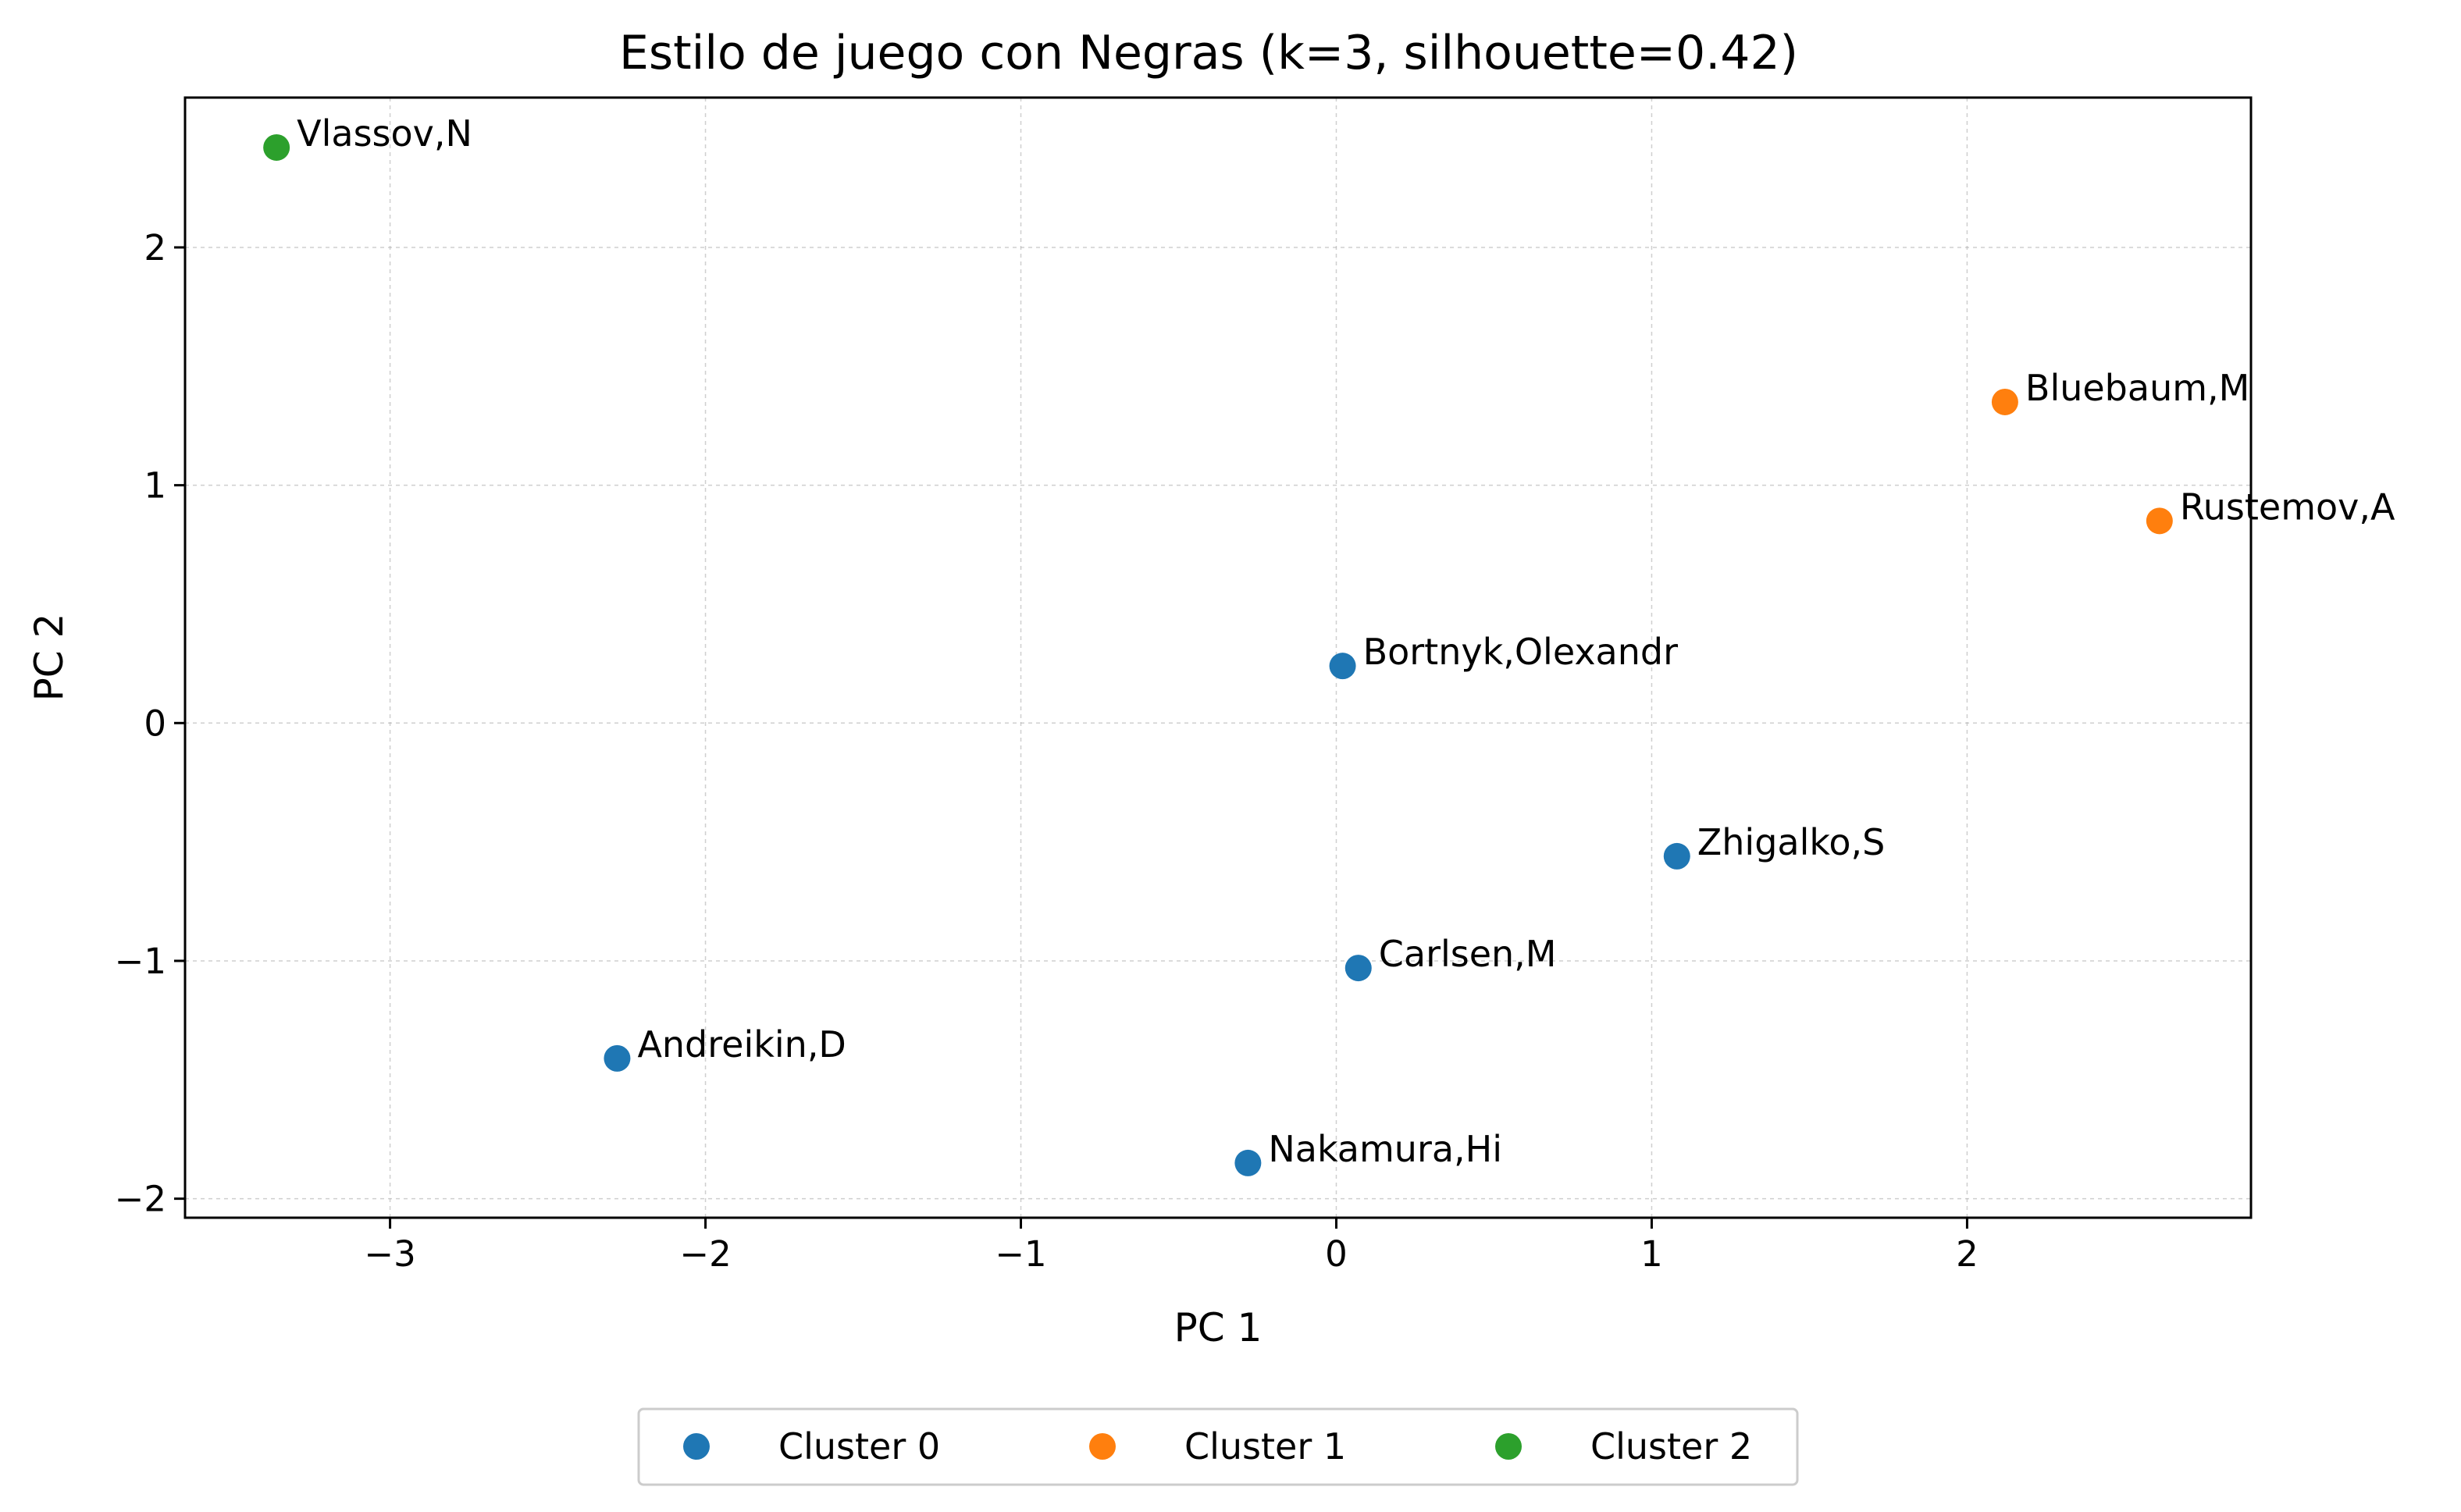 This screenshot has height=1512, width=2461. I want to click on x-axis-ticks: −3 −2 −1 0 1 2, so click(1171, 1246).